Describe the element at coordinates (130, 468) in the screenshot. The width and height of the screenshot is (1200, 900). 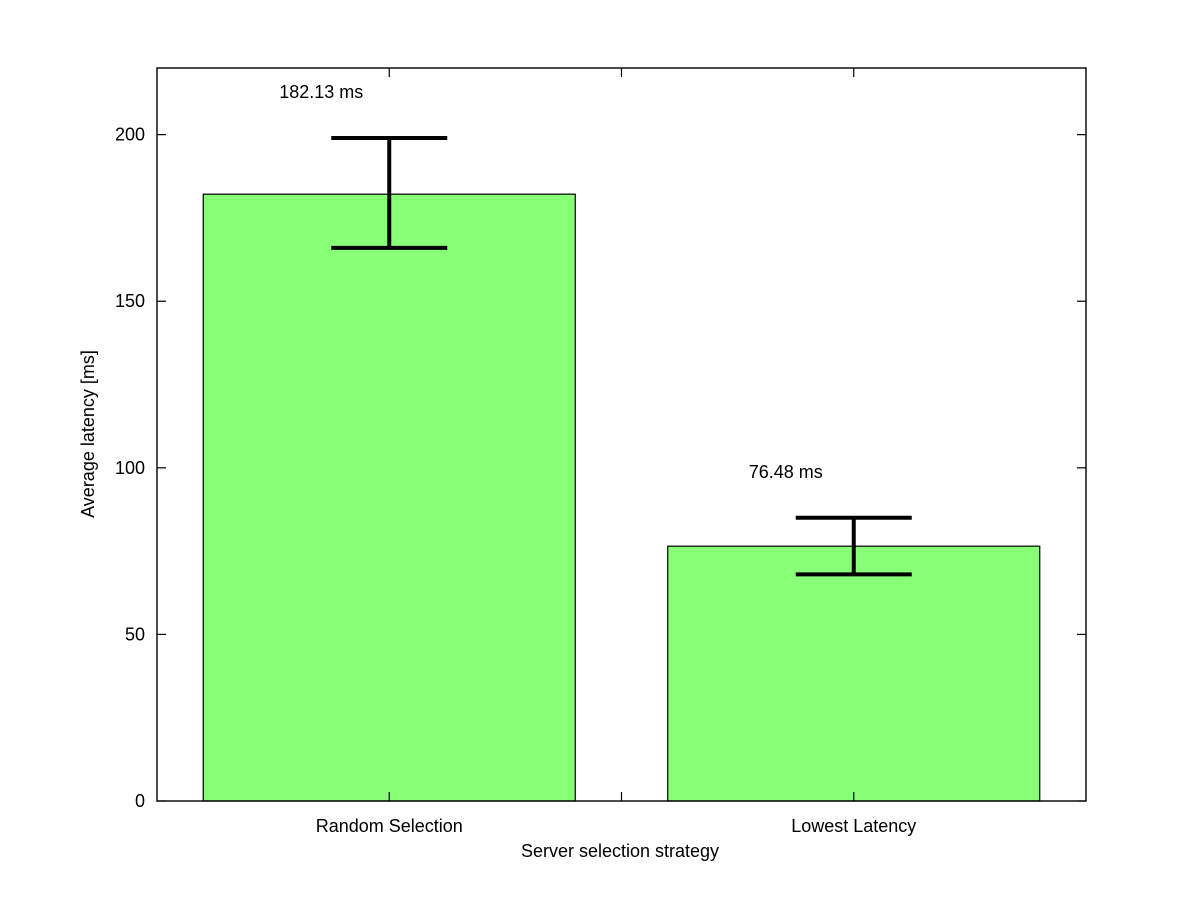
I see `y-tick-label-2: 100` at that location.